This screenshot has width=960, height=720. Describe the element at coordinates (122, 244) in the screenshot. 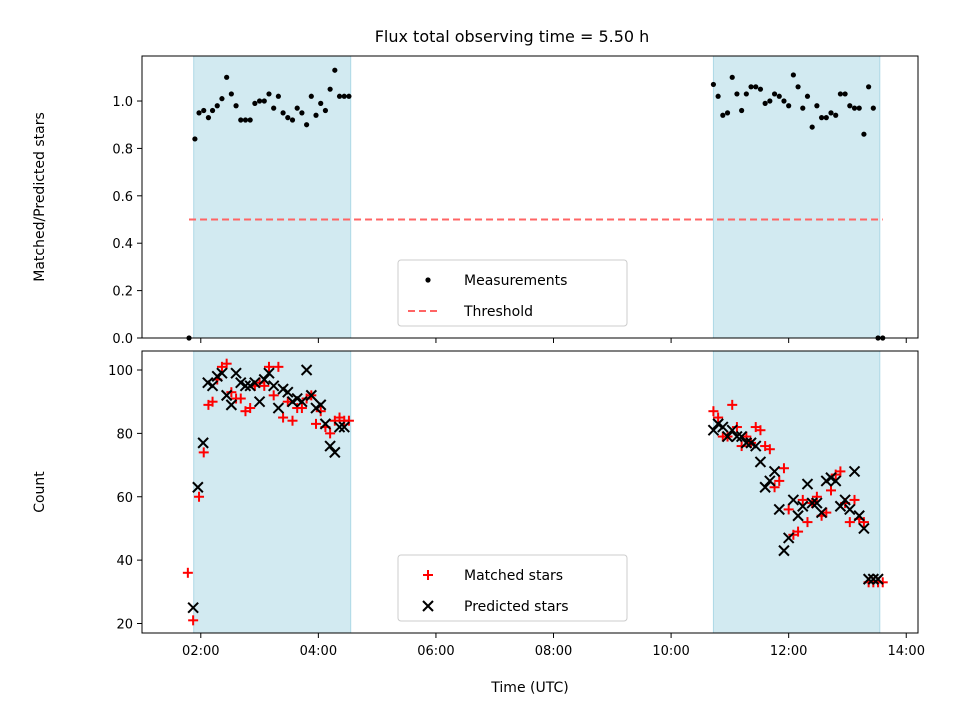

I see `y-tick-label: 0.4` at that location.